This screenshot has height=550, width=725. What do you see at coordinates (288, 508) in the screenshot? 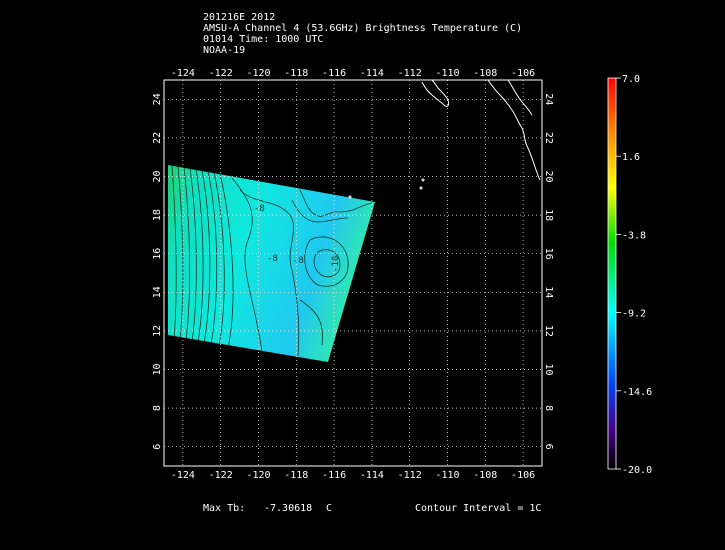
I see `max-tb-value: -7.30618` at bounding box center [288, 508].